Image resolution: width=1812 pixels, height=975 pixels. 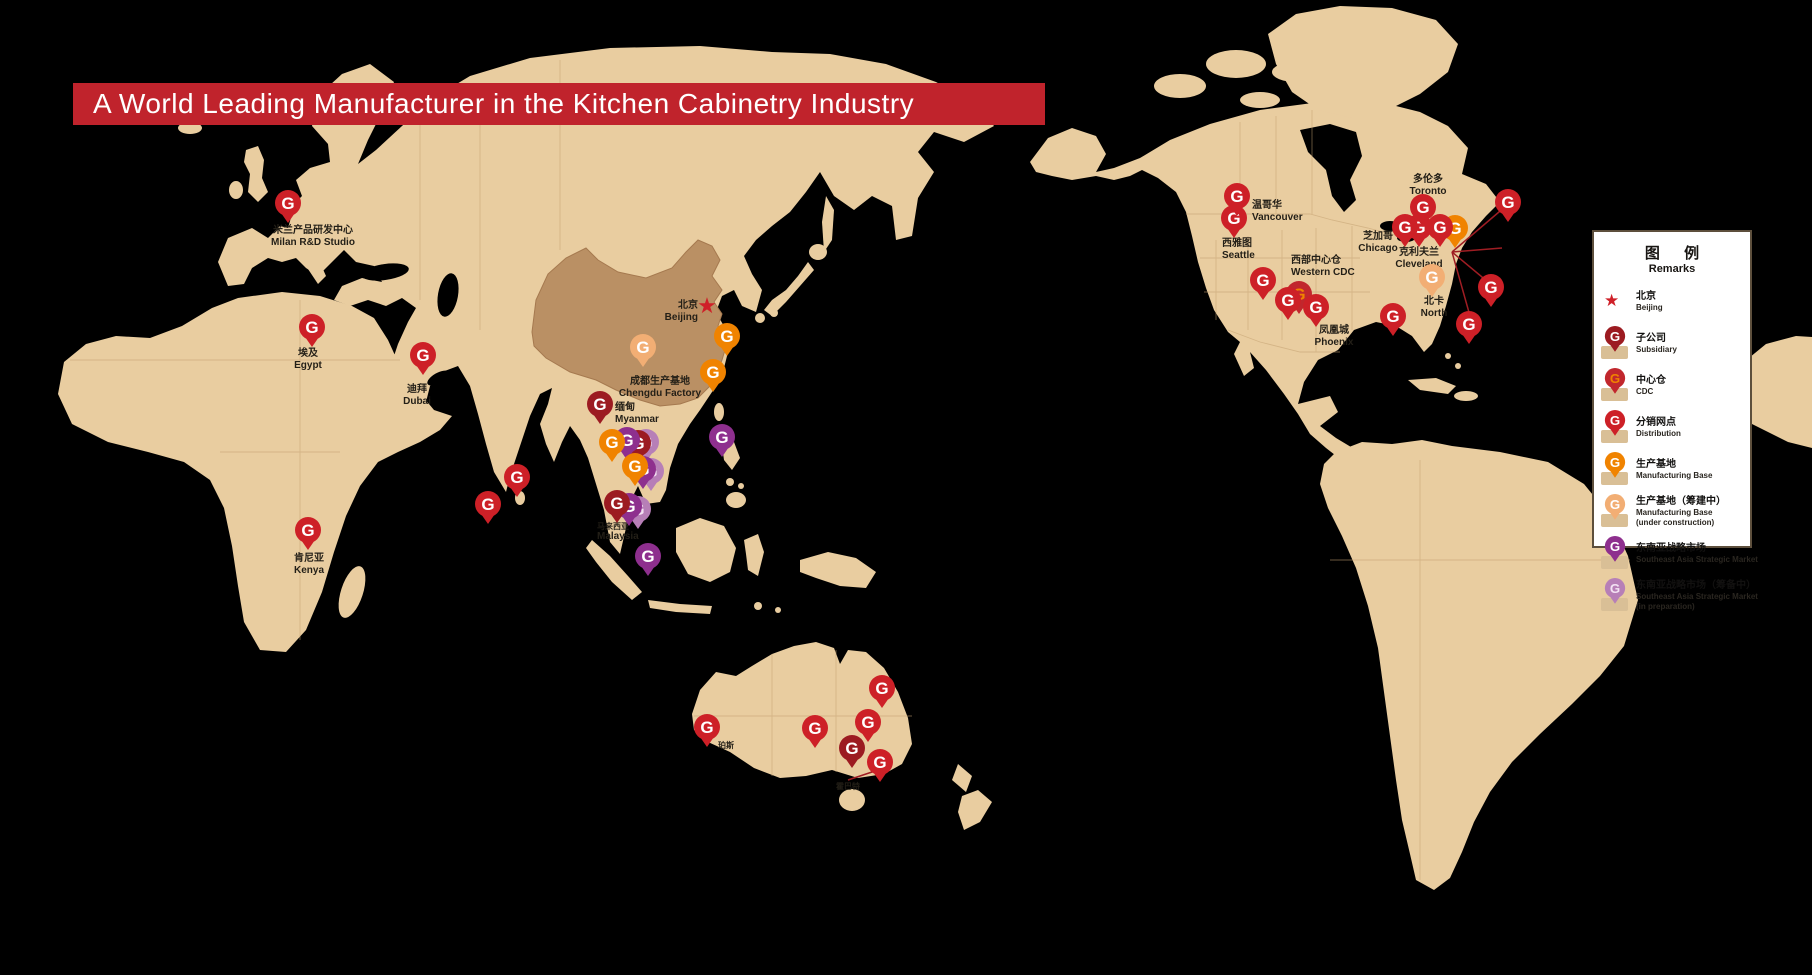 I want to click on myanmar-label-en: Myanmar, so click(x=637, y=419).